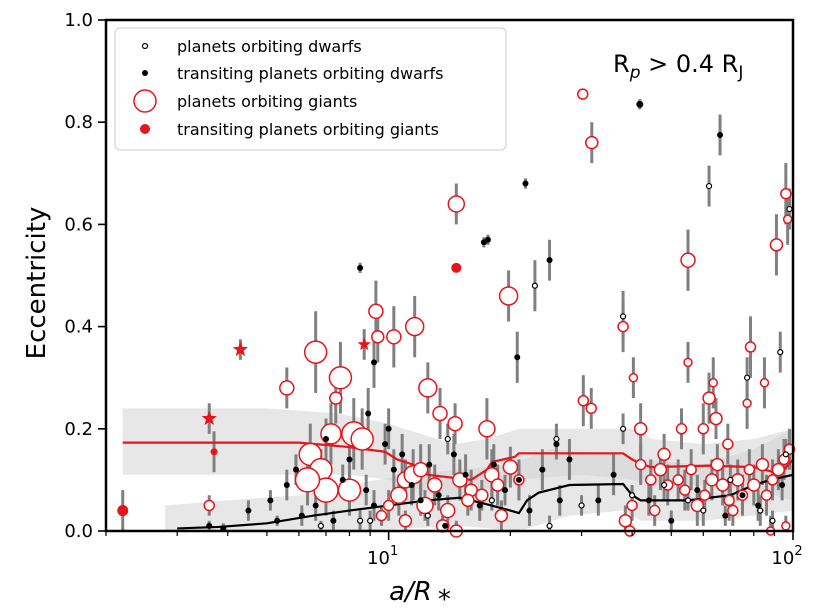 This screenshot has height=611, width=830. I want to click on x-axis-ticks: 101 102, so click(454, 550).